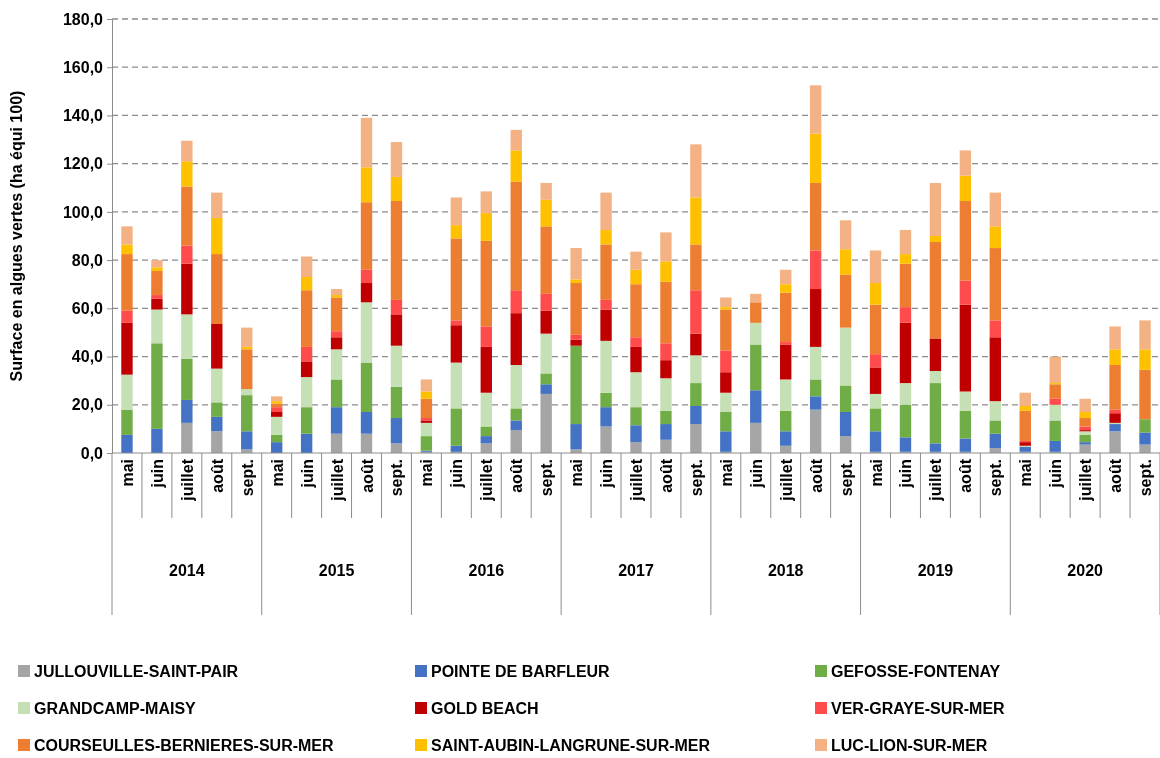 This screenshot has width=1160, height=758. What do you see at coordinates (935, 570) in the screenshot?
I see `text: 2019` at bounding box center [935, 570].